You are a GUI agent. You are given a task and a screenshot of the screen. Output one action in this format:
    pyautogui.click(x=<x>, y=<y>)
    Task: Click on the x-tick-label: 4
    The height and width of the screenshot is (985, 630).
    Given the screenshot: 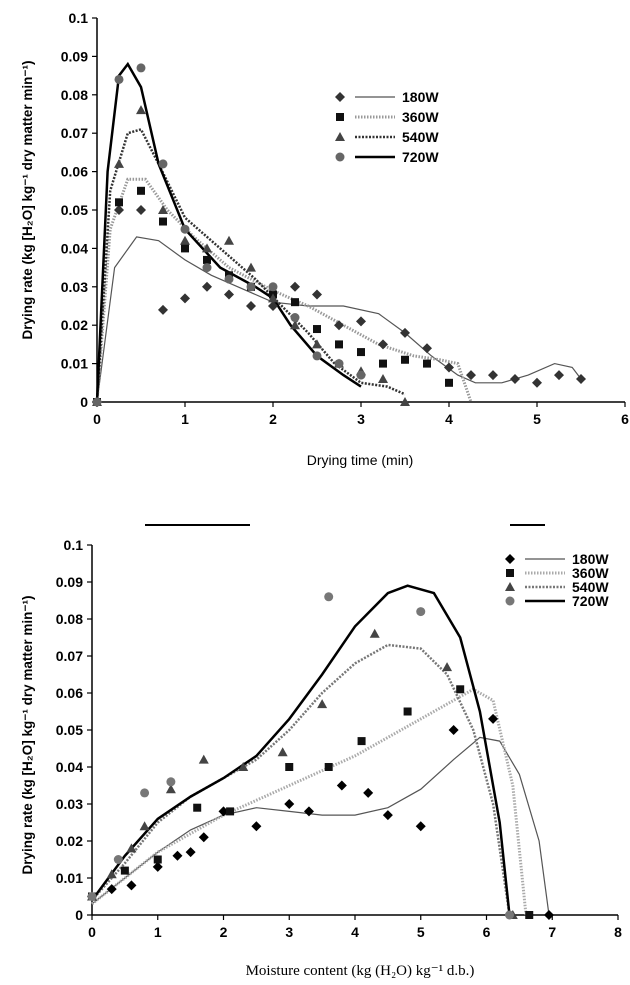 What is the action you would take?
    pyautogui.click(x=355, y=932)
    